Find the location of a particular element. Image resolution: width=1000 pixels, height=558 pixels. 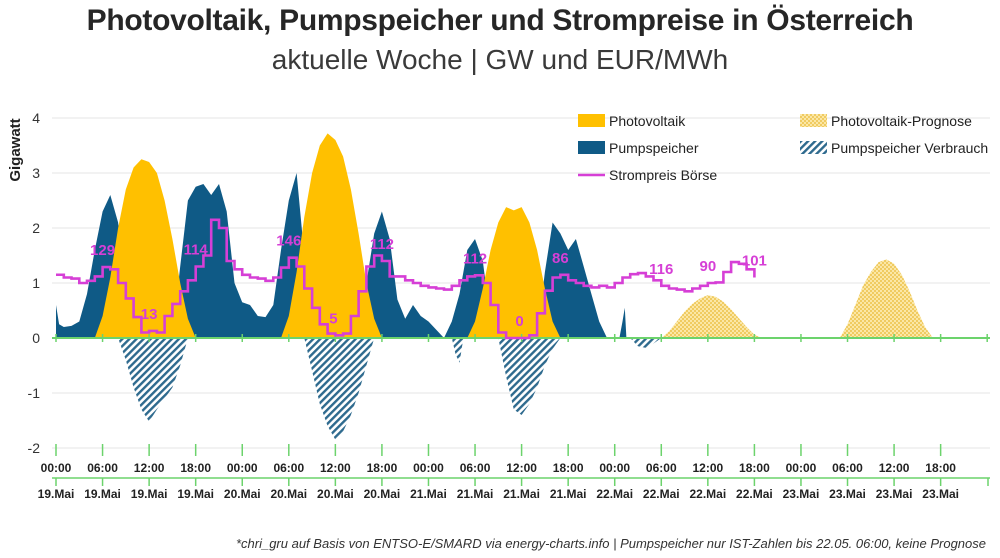

price-label: 0 is located at coordinates (519, 321).